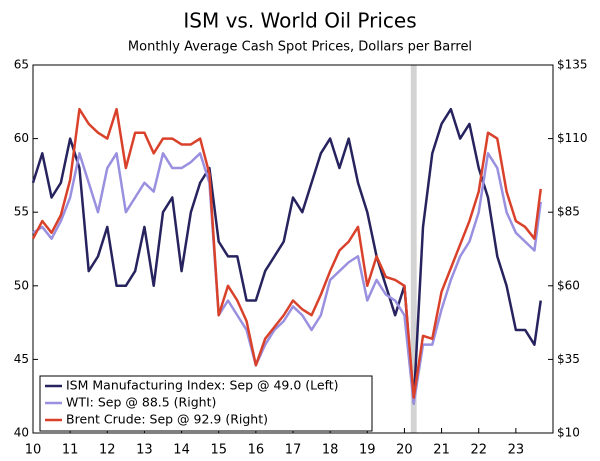  What do you see at coordinates (218, 450) in the screenshot?
I see `x-tick-label: 15` at bounding box center [218, 450].